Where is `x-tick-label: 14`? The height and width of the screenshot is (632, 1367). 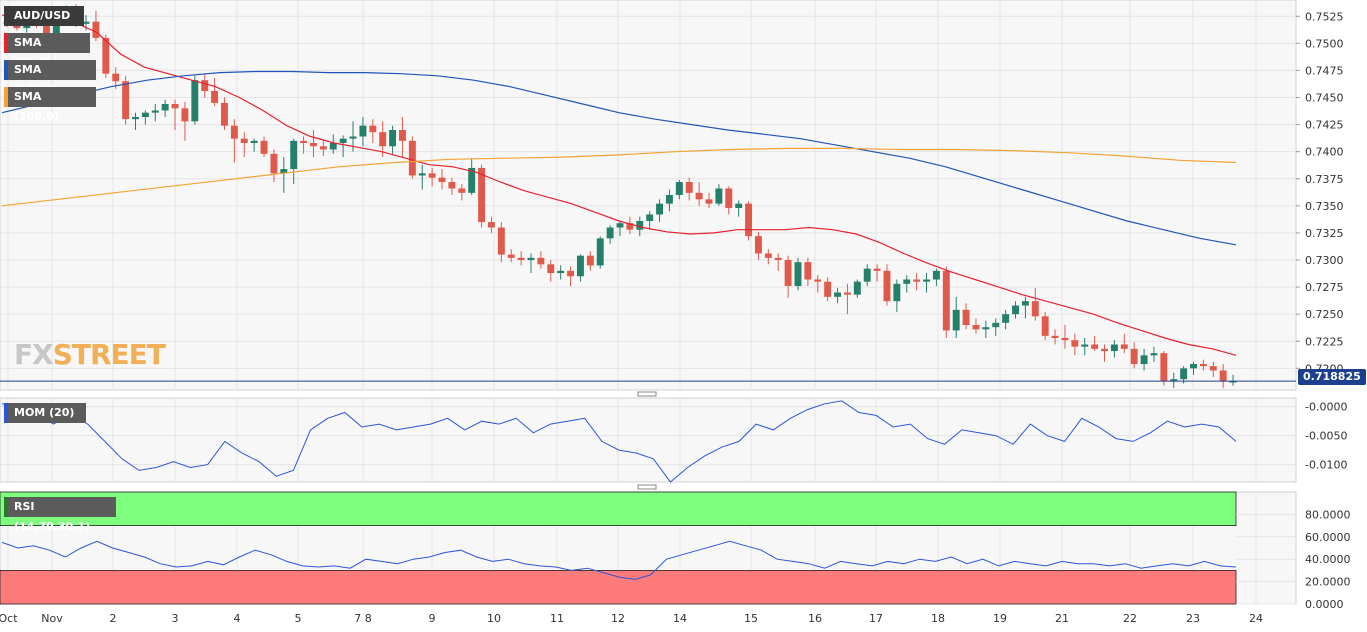
x-tick-label: 14 is located at coordinates (680, 618).